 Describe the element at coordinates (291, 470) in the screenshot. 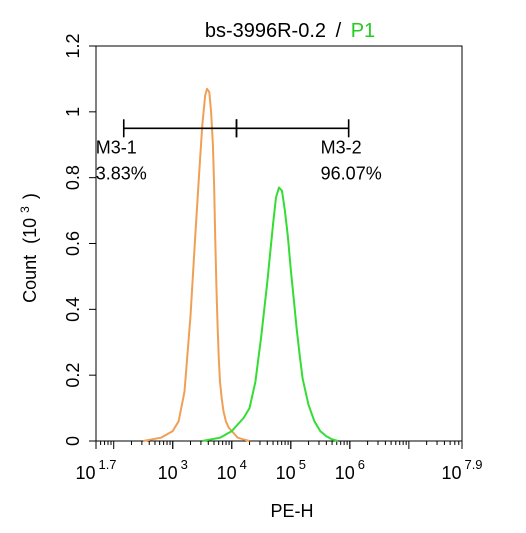

I see `x-tick-label: 10 5` at that location.